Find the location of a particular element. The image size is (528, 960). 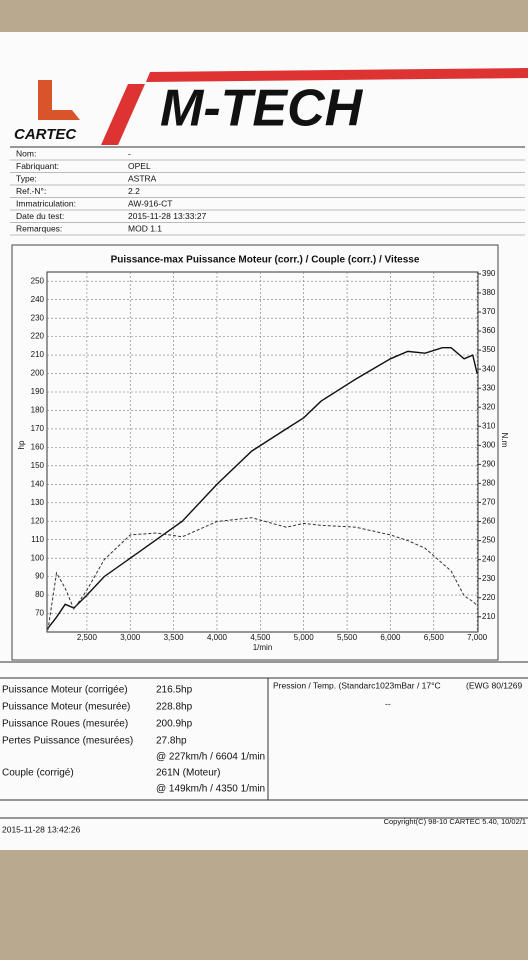

field-label: Date du test: is located at coordinates (40, 216).